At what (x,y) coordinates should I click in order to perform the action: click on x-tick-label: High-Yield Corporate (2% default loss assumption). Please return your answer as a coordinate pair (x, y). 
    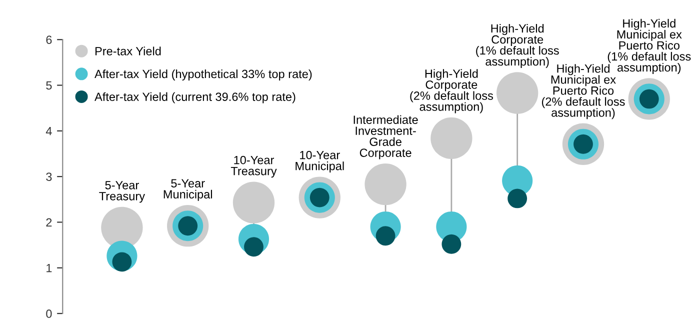
    Looking at the image, I should click on (452, 91).